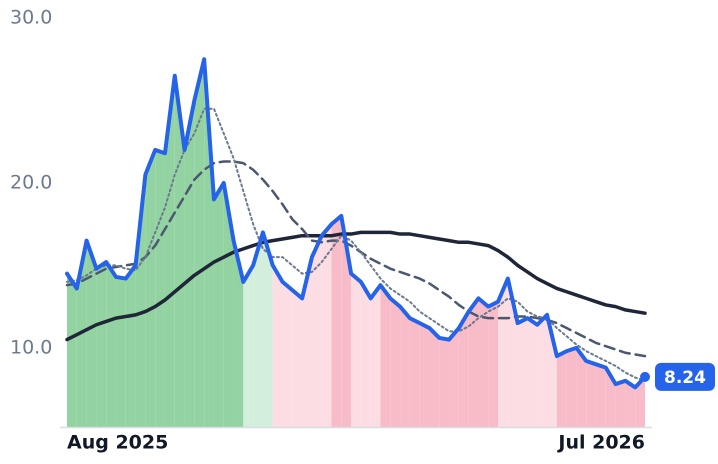 The width and height of the screenshot is (718, 464). What do you see at coordinates (117, 443) in the screenshot?
I see `x-tick-label: Aug 2025` at bounding box center [117, 443].